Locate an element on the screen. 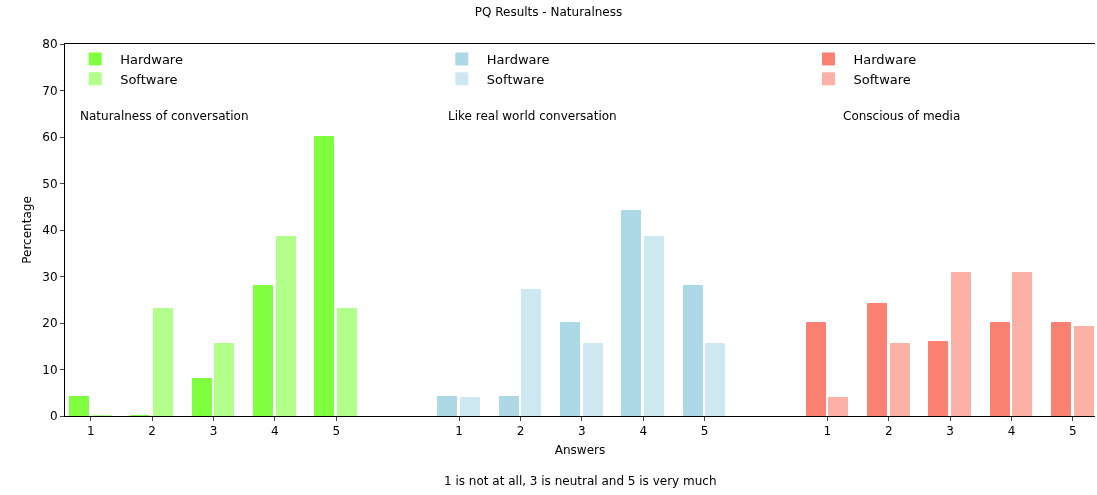 The image size is (1097, 495). y-tick-label: 40 is located at coordinates (50, 230).